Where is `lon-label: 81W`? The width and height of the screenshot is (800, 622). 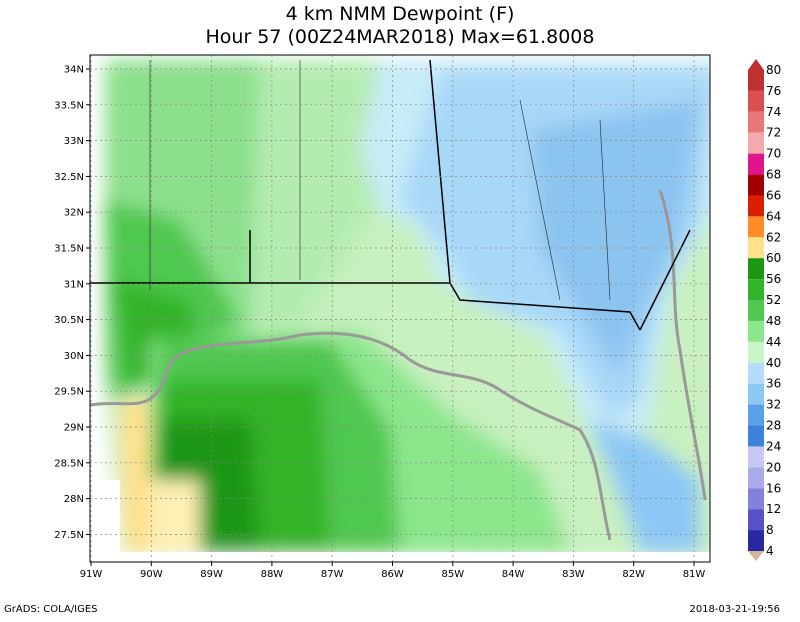 lon-label: 81W is located at coordinates (694, 574).